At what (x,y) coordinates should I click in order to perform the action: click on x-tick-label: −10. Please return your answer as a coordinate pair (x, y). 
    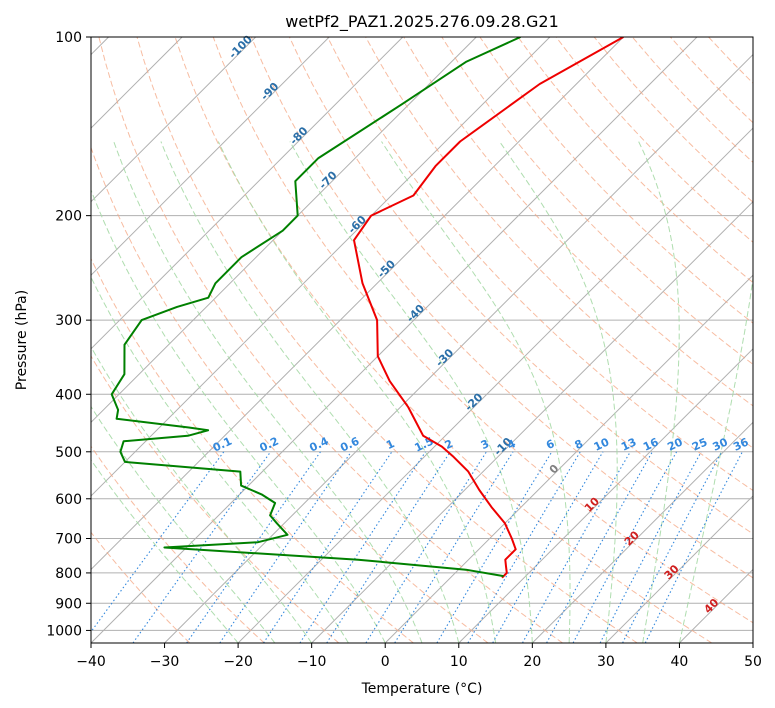
    Looking at the image, I should click on (312, 662).